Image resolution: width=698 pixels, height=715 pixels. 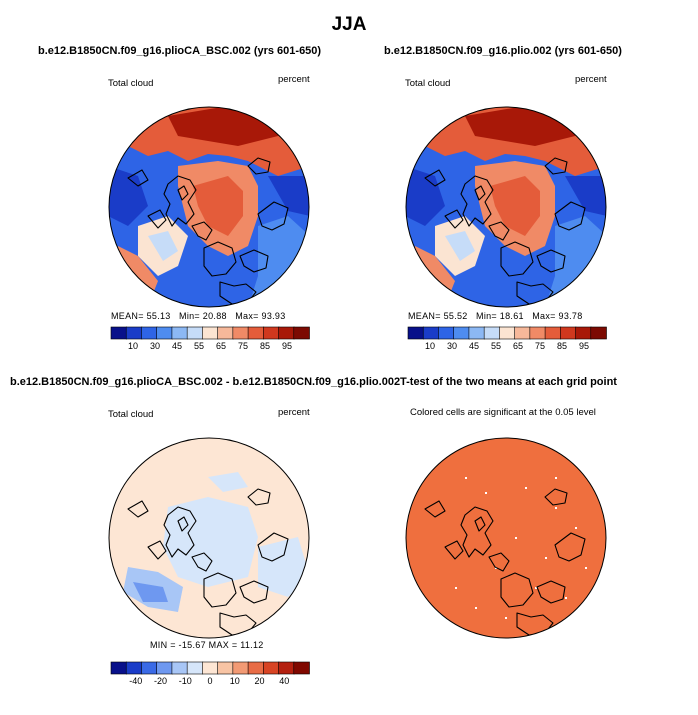 What do you see at coordinates (591, 79) in the screenshot?
I see `panel-2-unit-label: percent` at bounding box center [591, 79].